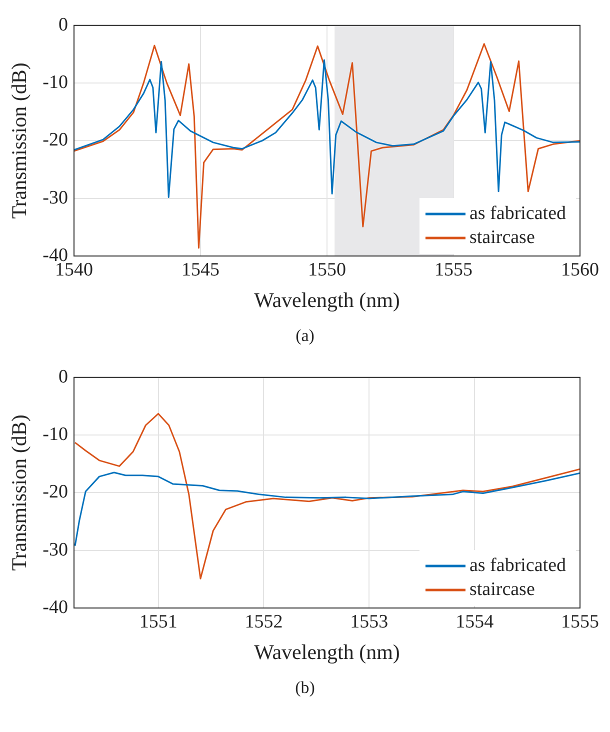 The height and width of the screenshot is (732, 610). Describe the element at coordinates (475, 621) in the screenshot. I see `x-tick-label: 1554` at that location.